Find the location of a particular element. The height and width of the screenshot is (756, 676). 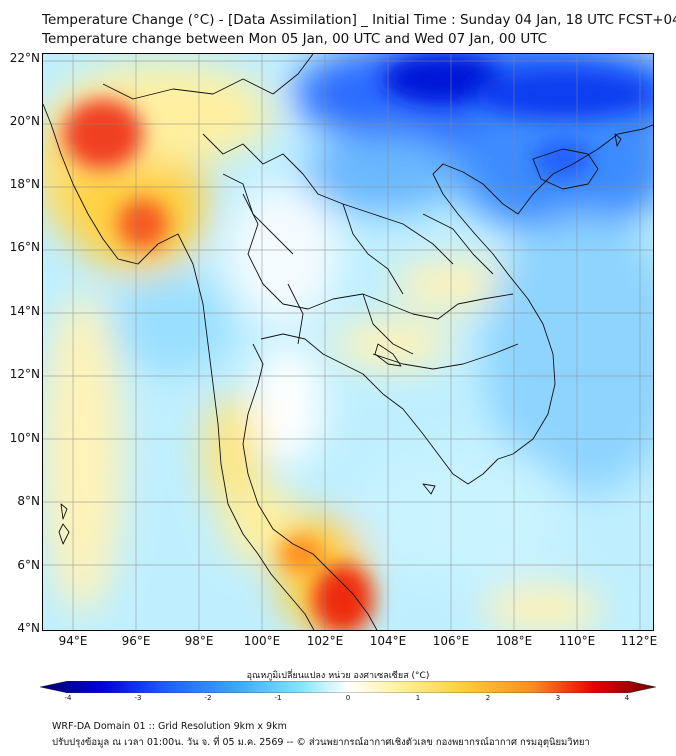

lat-label: 14°N is located at coordinates (24, 311).